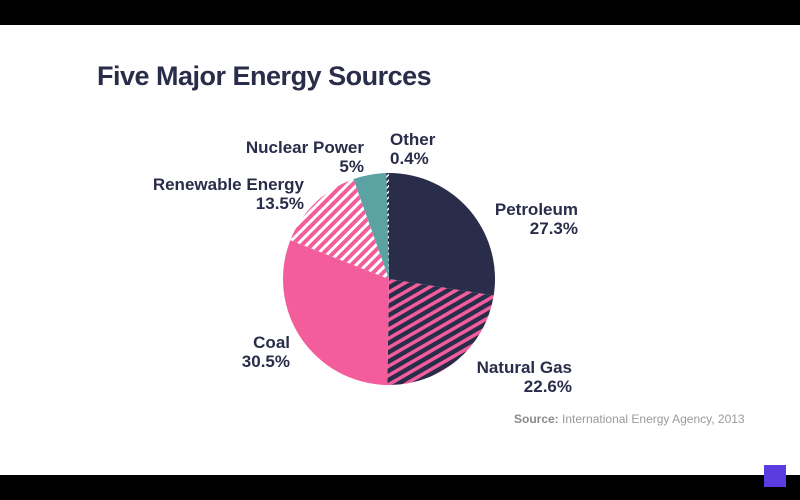 The height and width of the screenshot is (500, 800). Describe the element at coordinates (351, 166) in the screenshot. I see `slice-value-label: 5%` at that location.